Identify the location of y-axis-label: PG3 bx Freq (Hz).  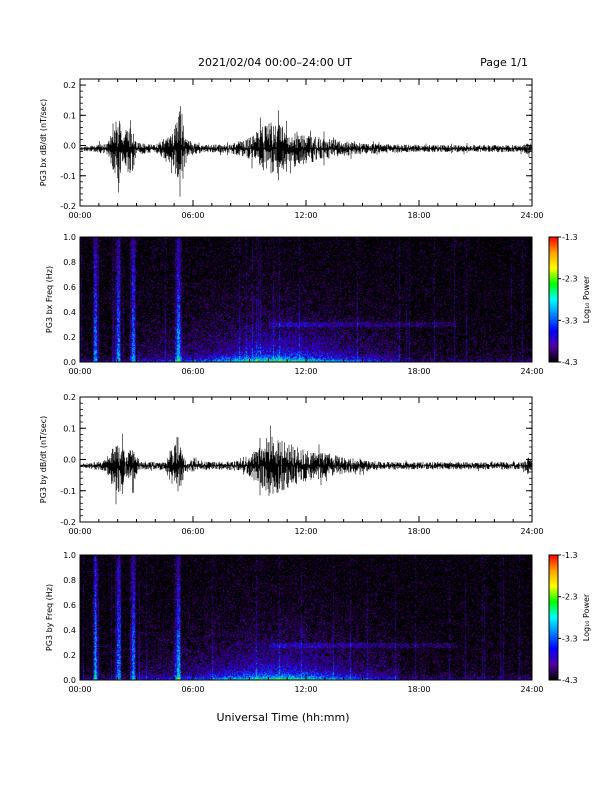
(49, 299).